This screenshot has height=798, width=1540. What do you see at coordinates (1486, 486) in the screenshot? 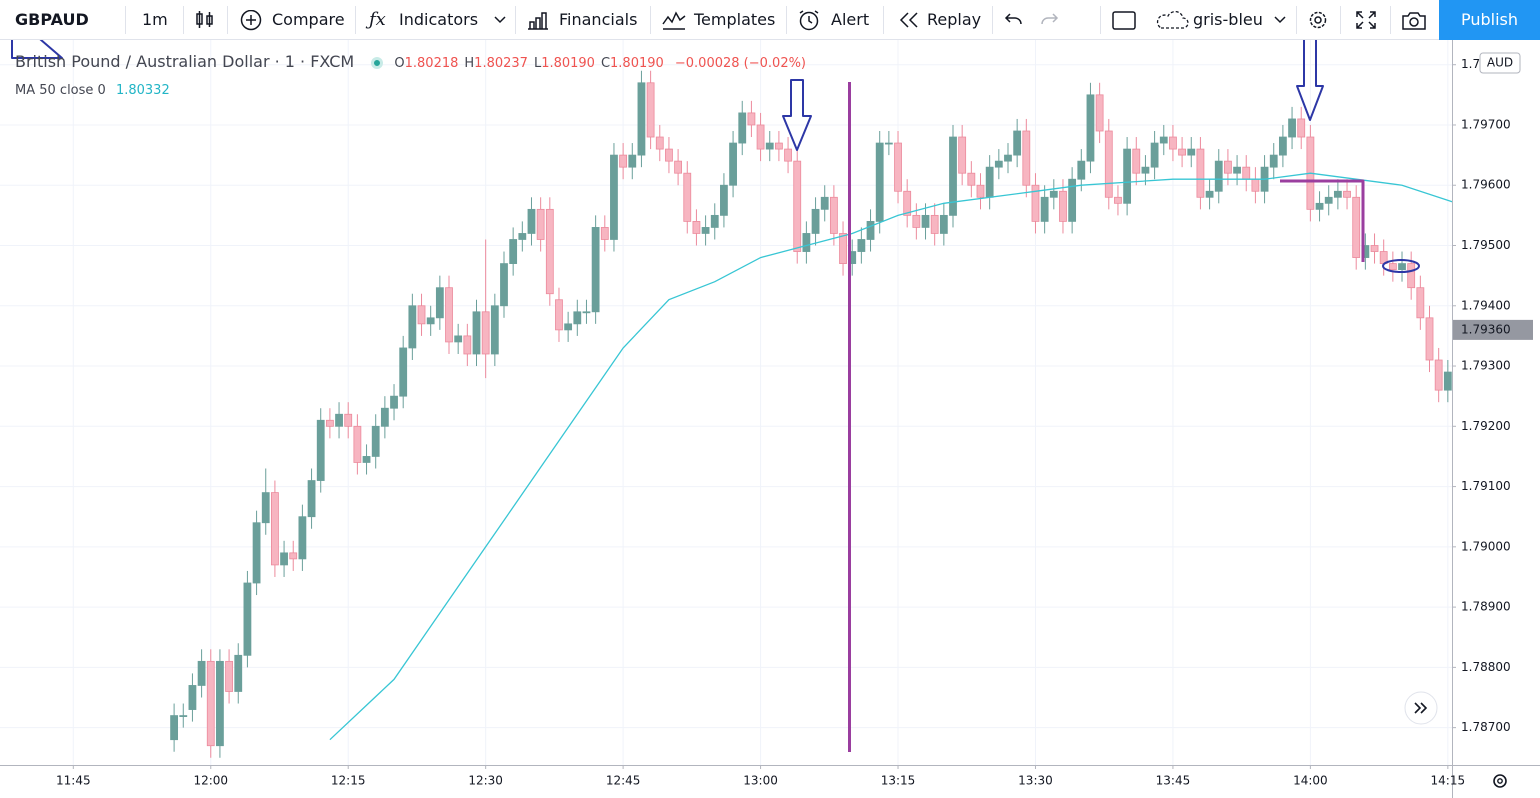
I see `y-tick-label: 1.79100` at bounding box center [1486, 486].